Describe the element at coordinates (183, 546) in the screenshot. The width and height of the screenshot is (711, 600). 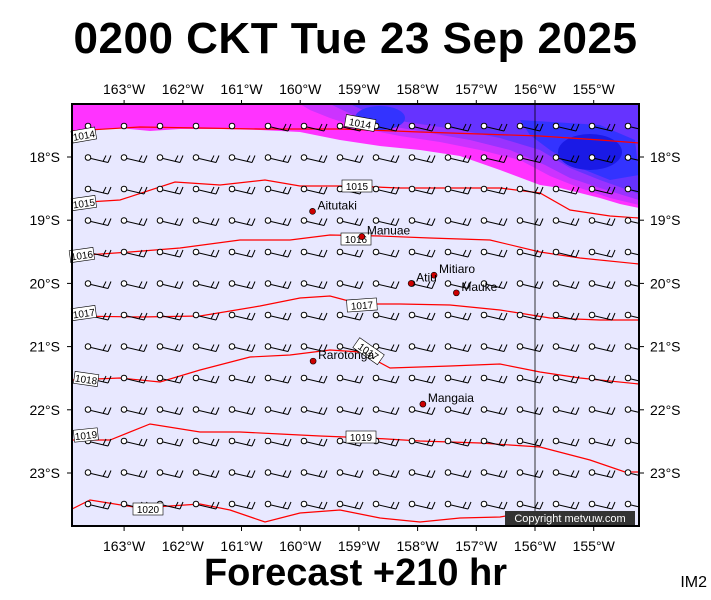
I see `lon-label-bottom: 162°W` at that location.